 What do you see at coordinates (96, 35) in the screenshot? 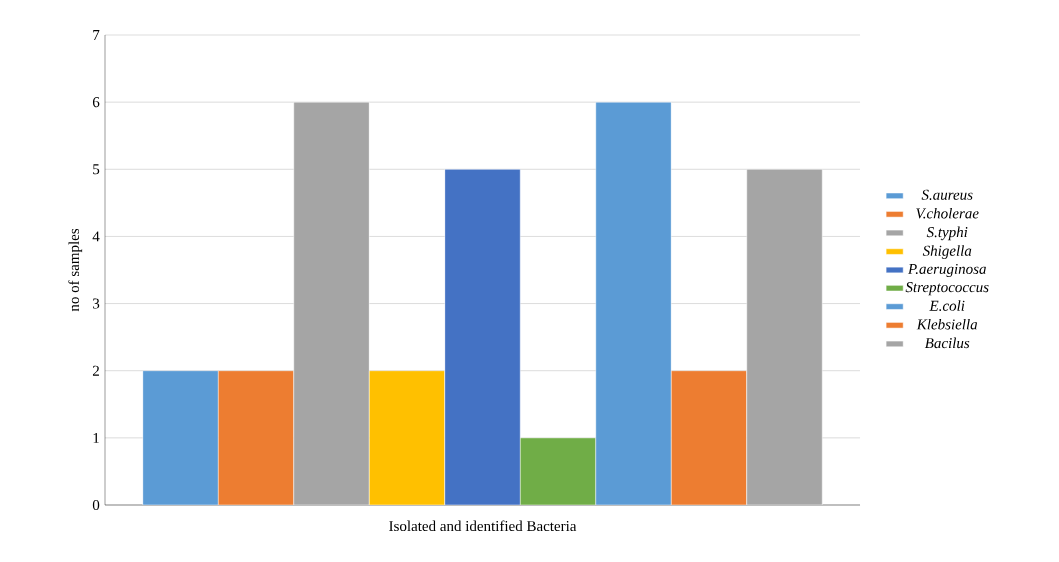
I see `y-tick-label: 7` at bounding box center [96, 35].